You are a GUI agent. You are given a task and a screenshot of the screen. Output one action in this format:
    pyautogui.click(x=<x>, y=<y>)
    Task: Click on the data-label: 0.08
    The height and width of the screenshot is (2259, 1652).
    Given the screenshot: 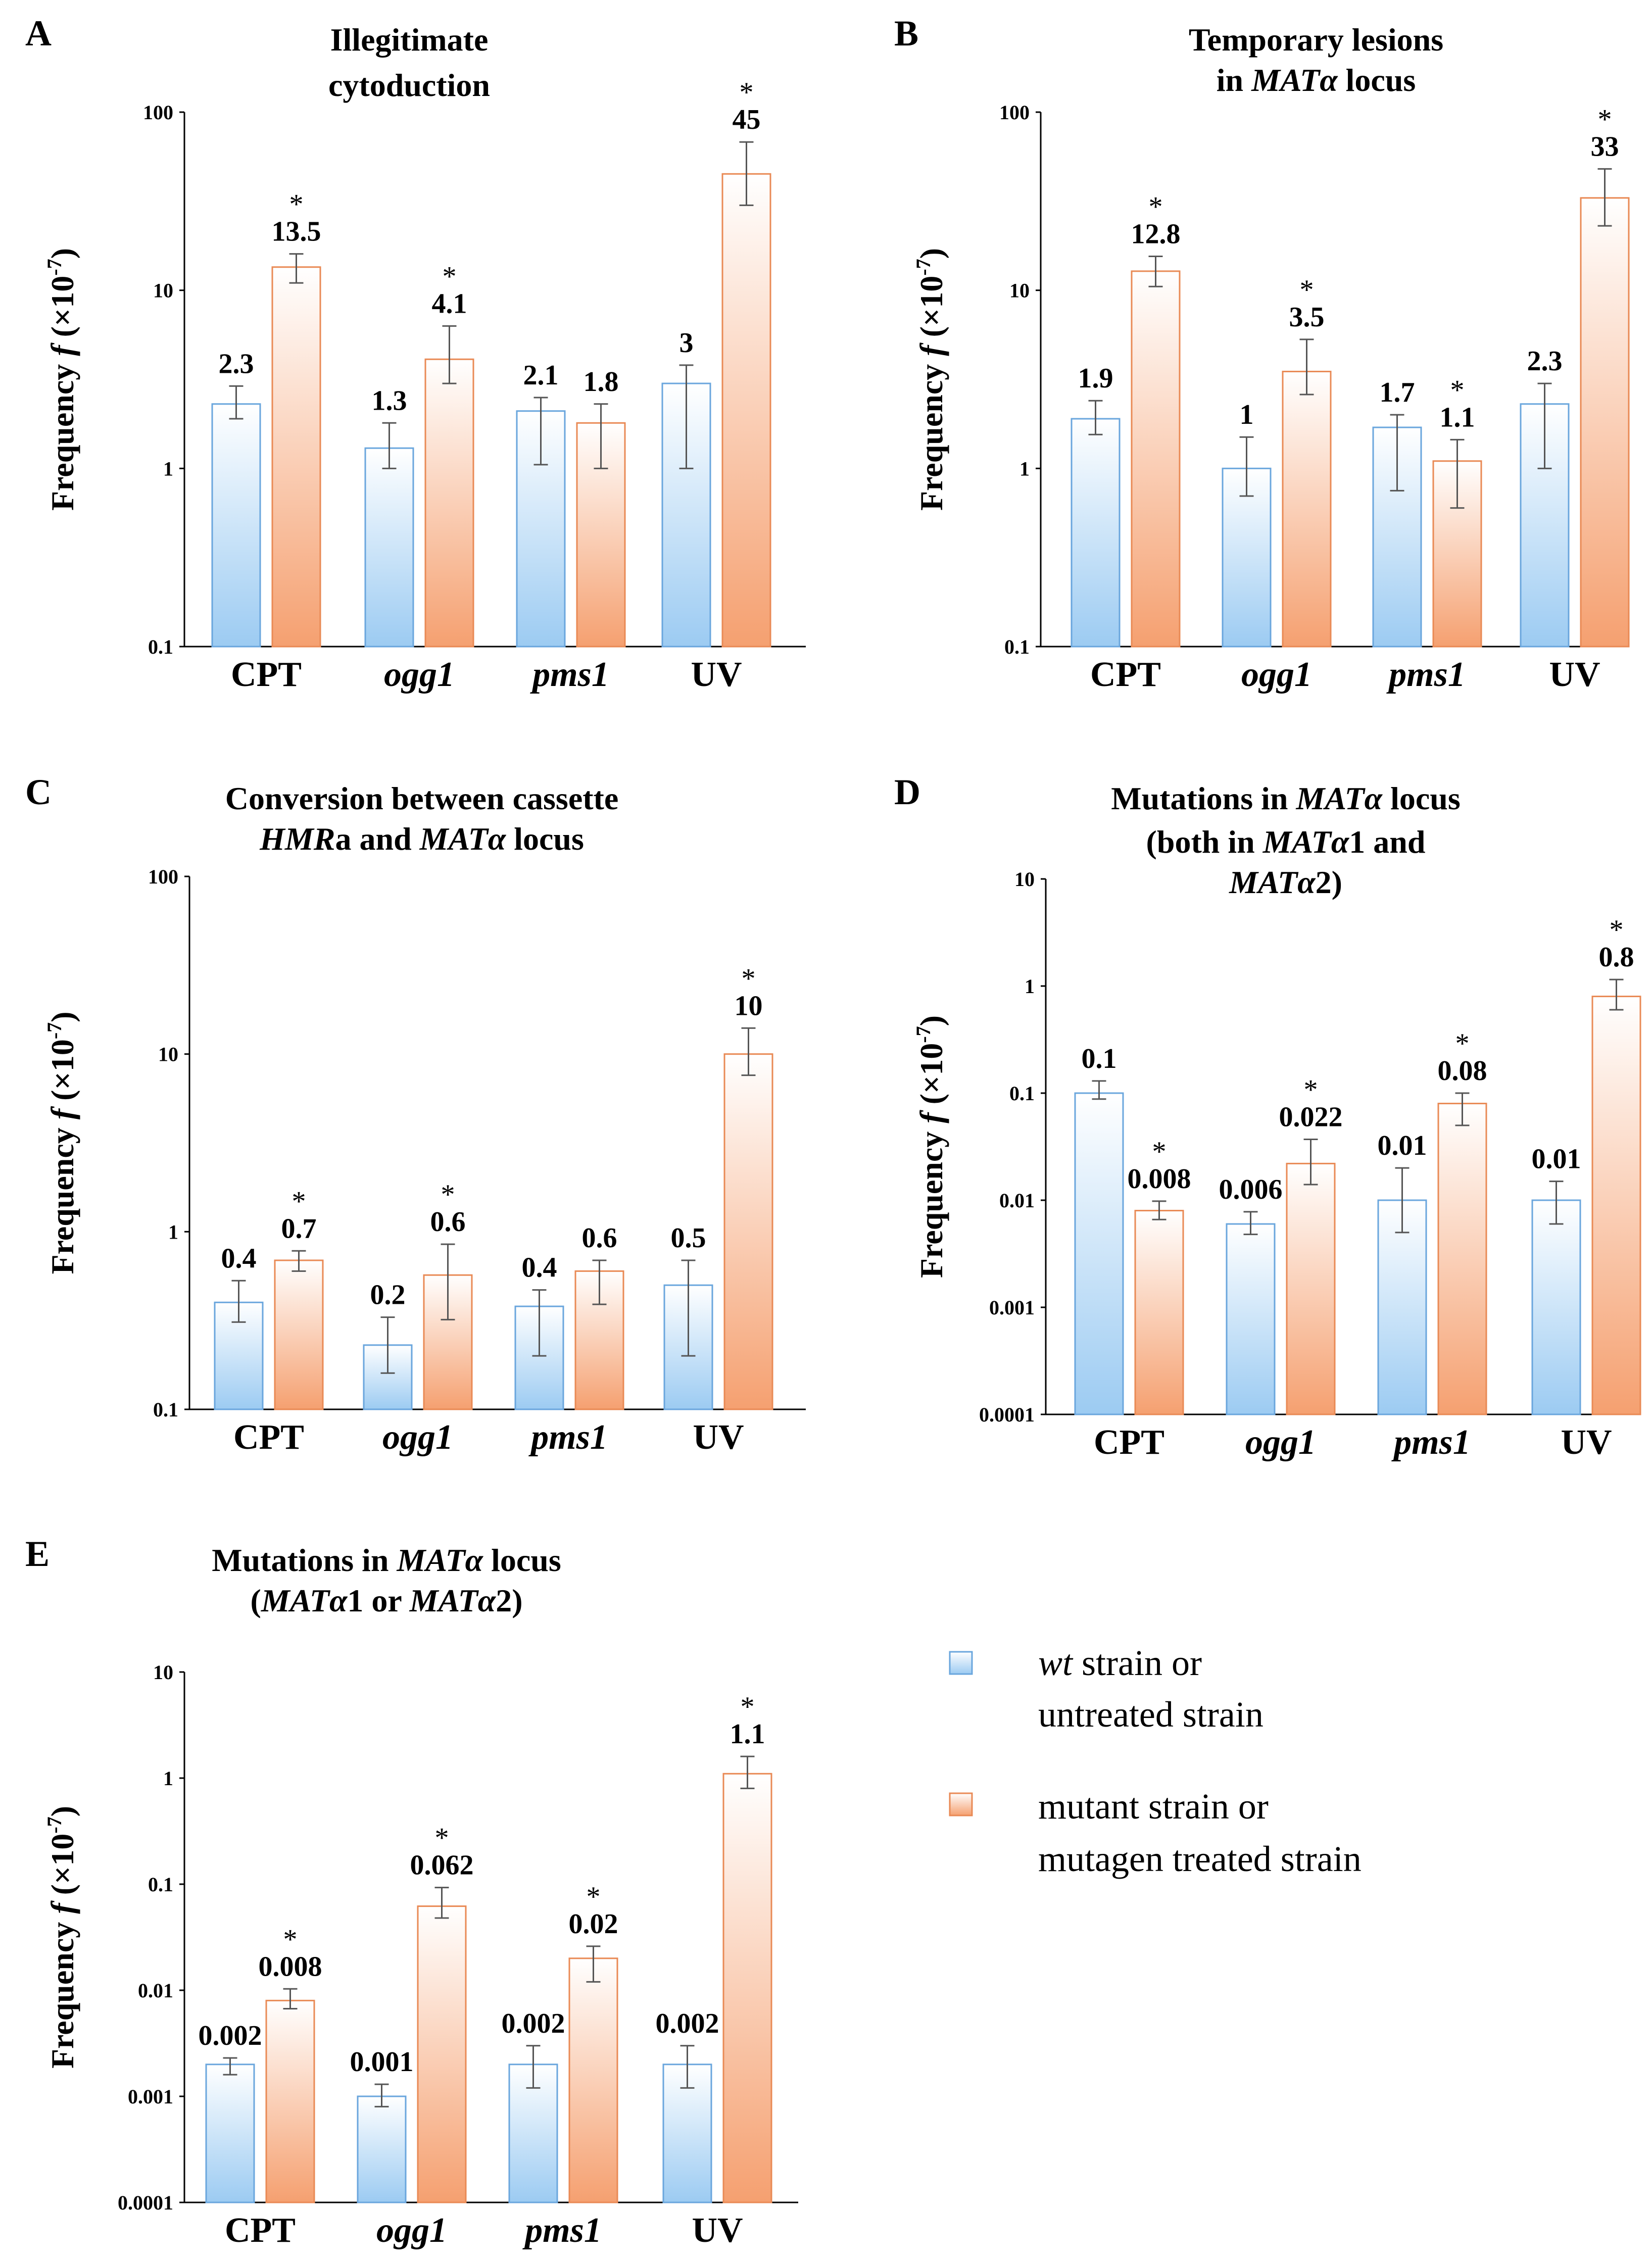 What is the action you would take?
    pyautogui.click(x=1462, y=1071)
    